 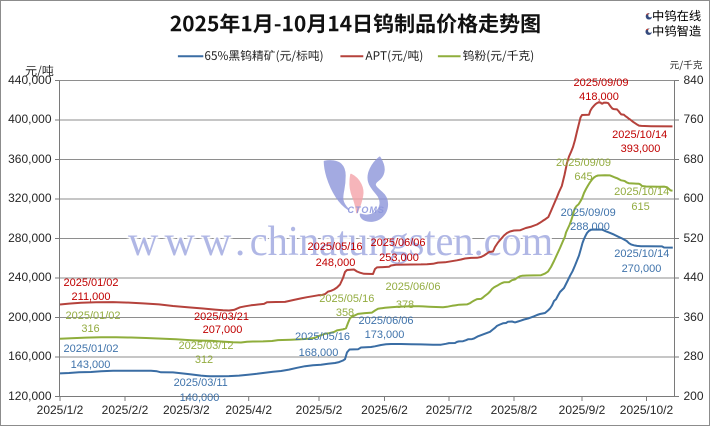 I want to click on svg-text: chinatungsten.com, so click(x=401, y=240).